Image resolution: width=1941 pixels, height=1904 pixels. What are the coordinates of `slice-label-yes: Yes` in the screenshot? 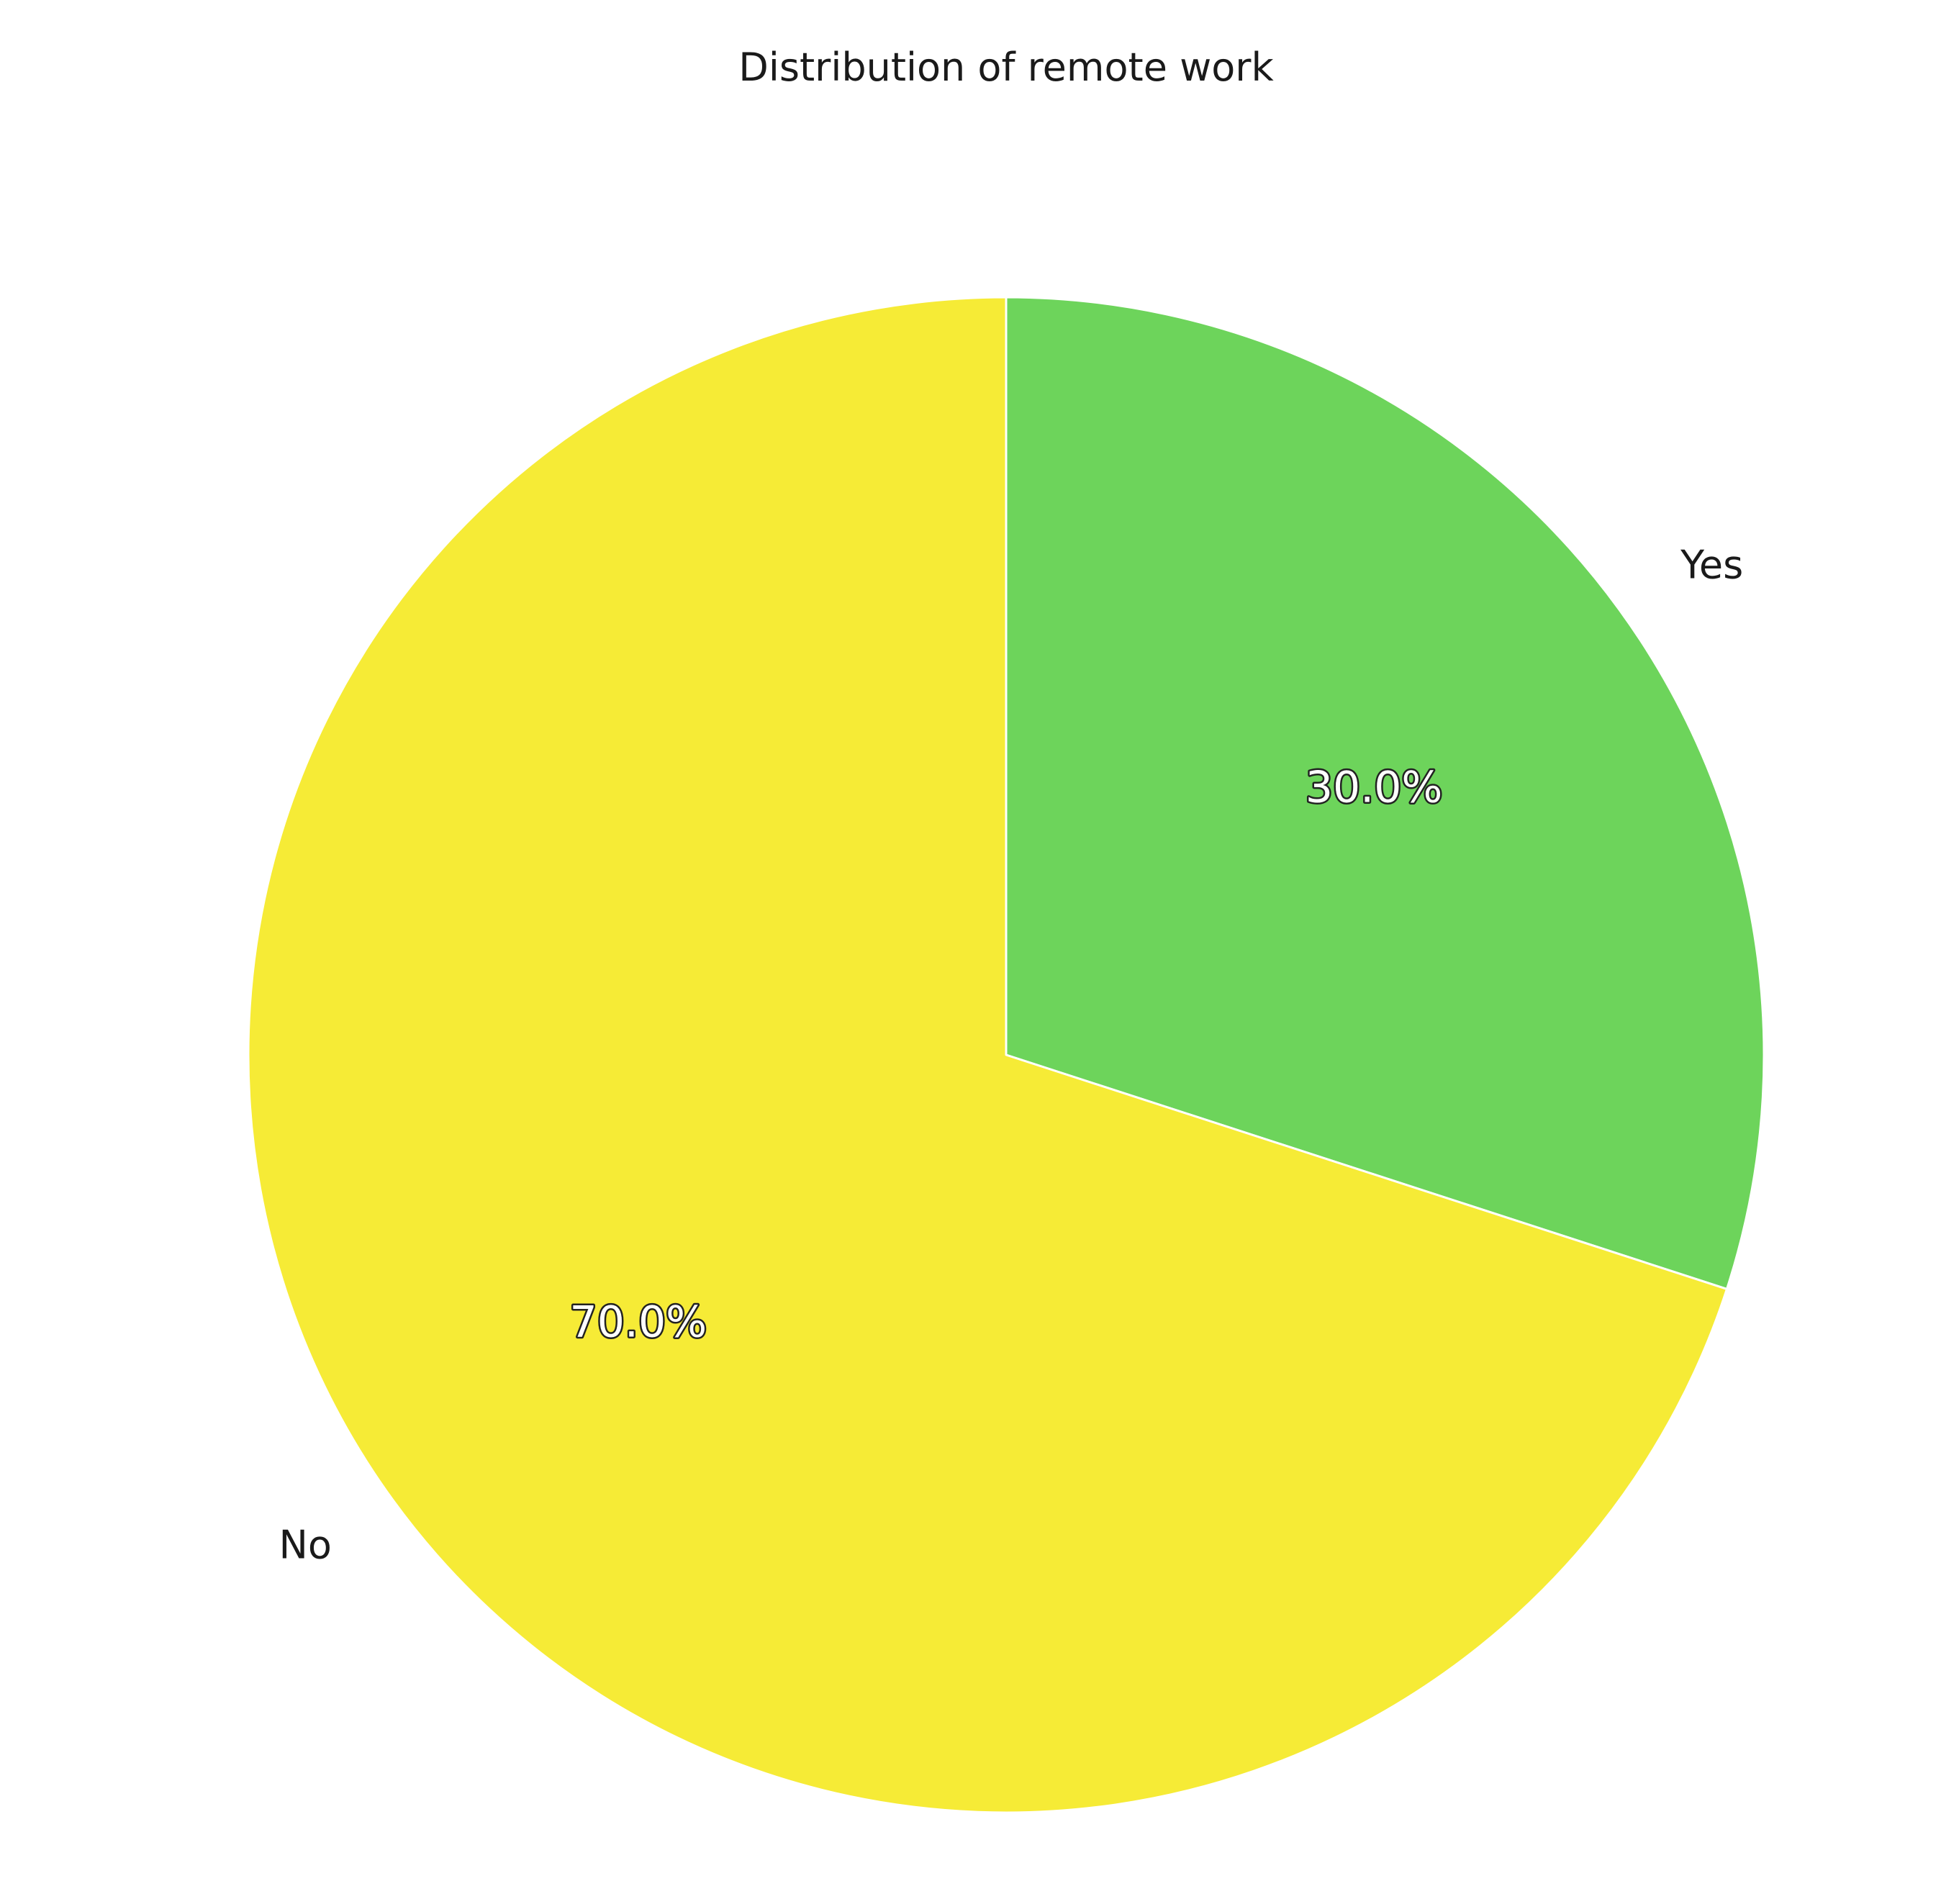 It's located at (1711, 565).